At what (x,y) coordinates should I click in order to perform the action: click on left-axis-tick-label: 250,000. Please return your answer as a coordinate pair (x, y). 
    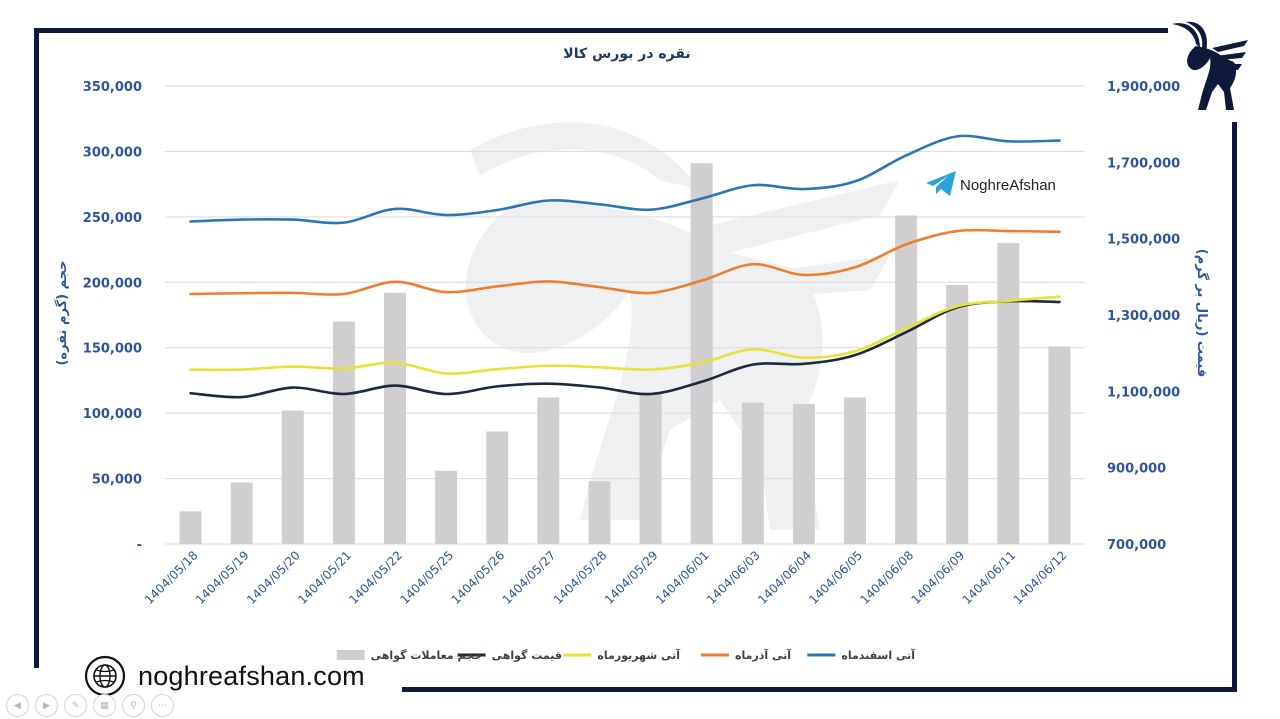
    Looking at the image, I should click on (112, 218).